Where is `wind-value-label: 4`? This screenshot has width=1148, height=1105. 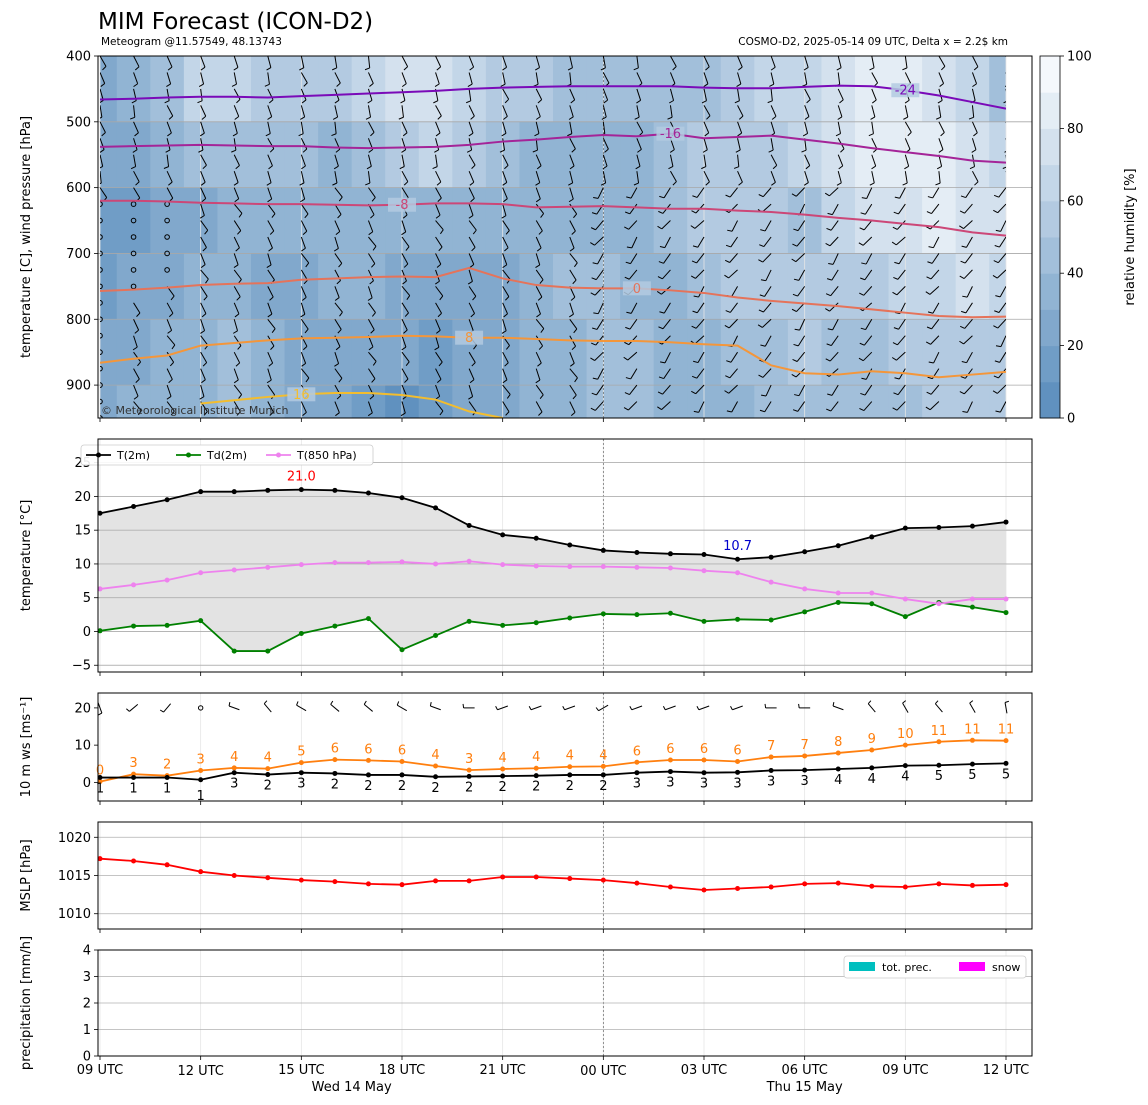
wind-value-label: 4 is located at coordinates (905, 777).